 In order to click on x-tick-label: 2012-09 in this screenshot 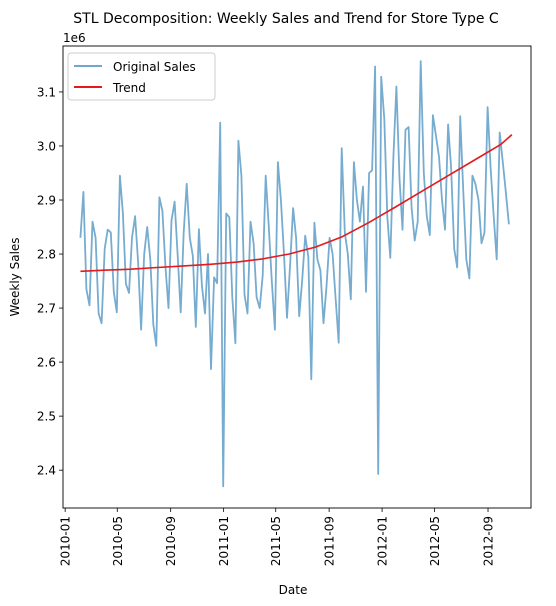, I will do `click(489, 541)`.